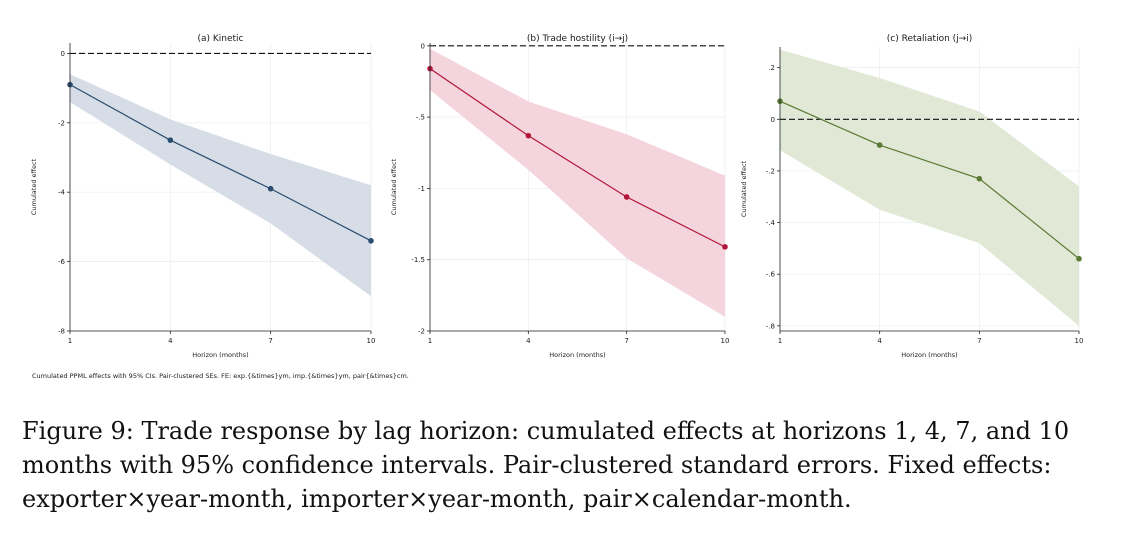  I want to click on y-tick-label: -.8, so click(770, 326).